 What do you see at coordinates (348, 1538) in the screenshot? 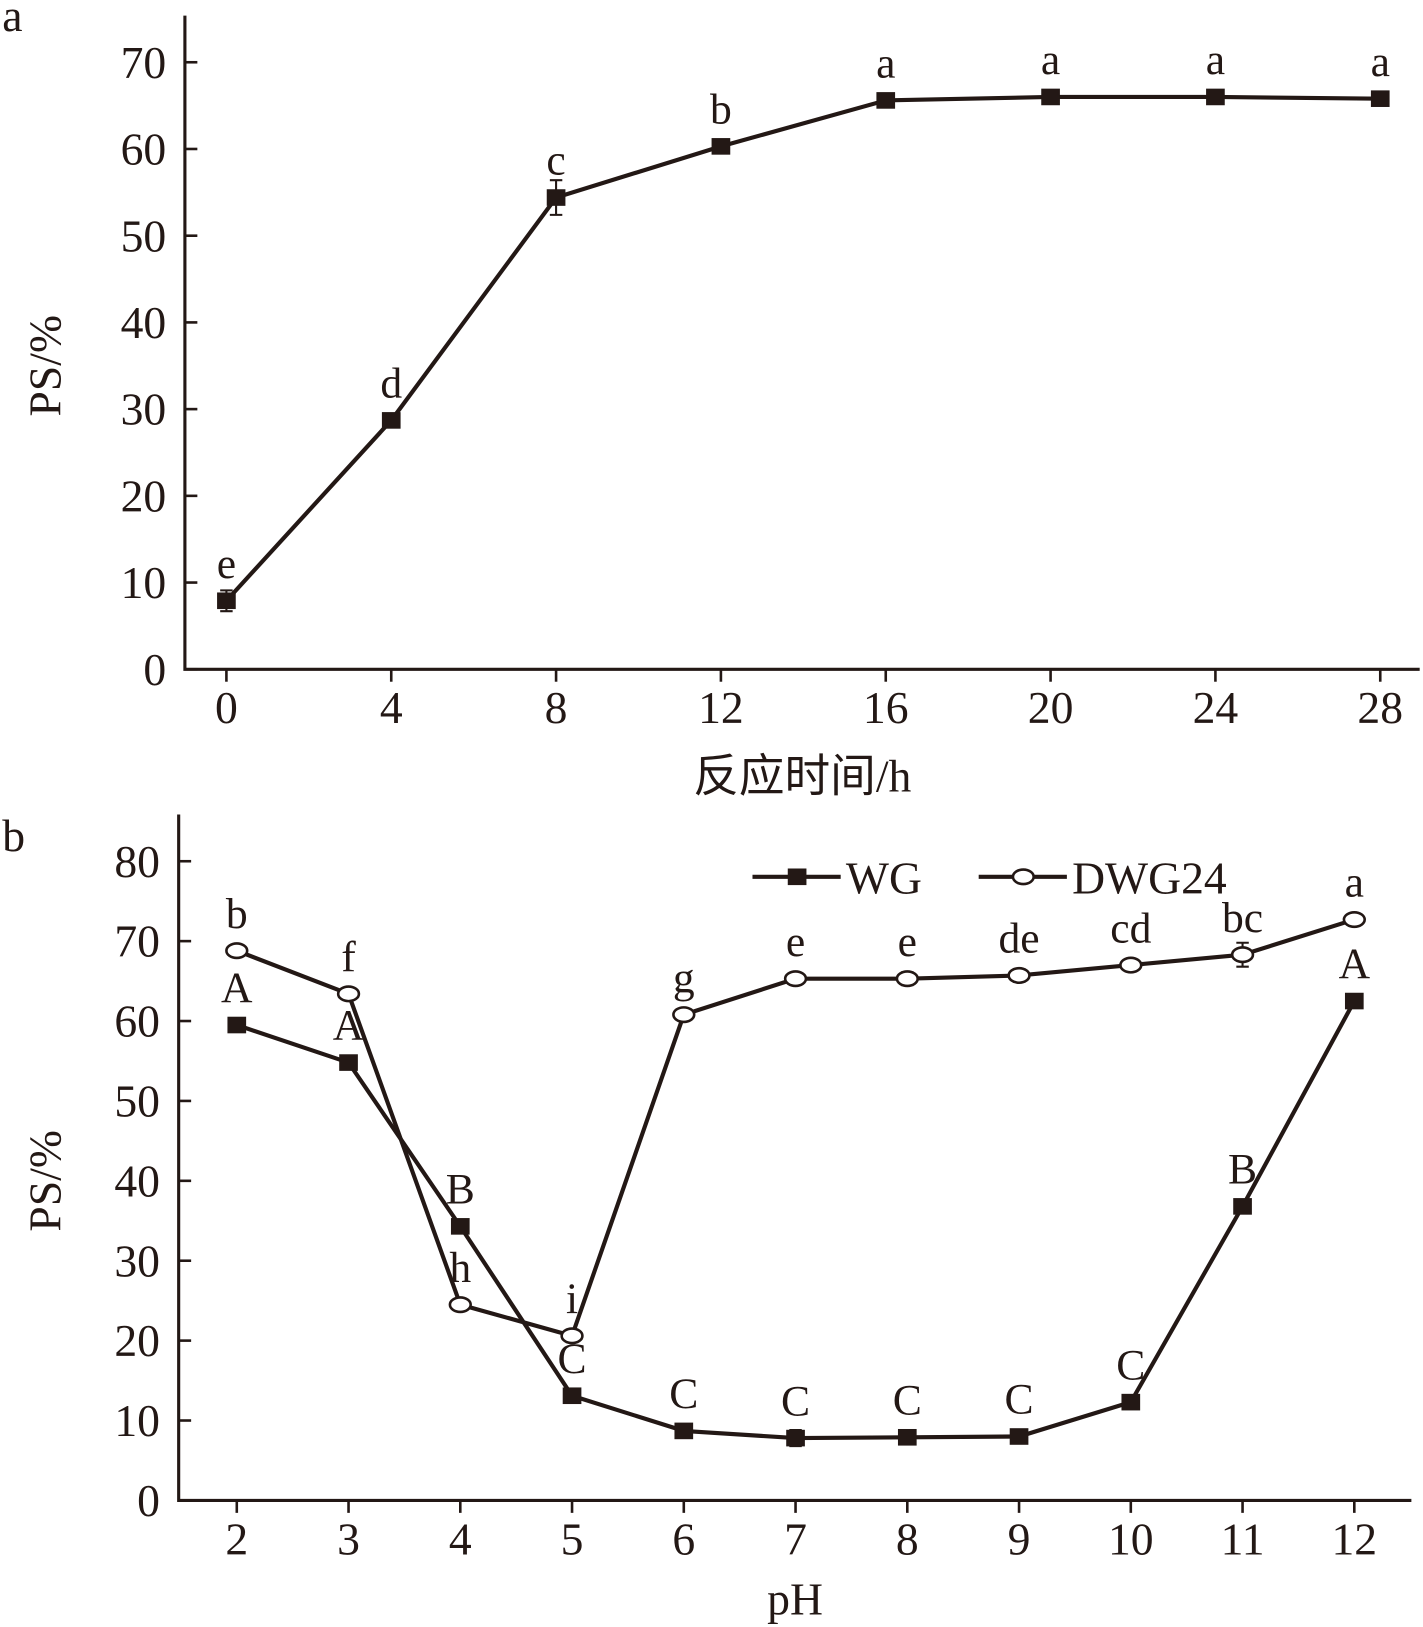
I see `x-tick-label: 3` at bounding box center [348, 1538].